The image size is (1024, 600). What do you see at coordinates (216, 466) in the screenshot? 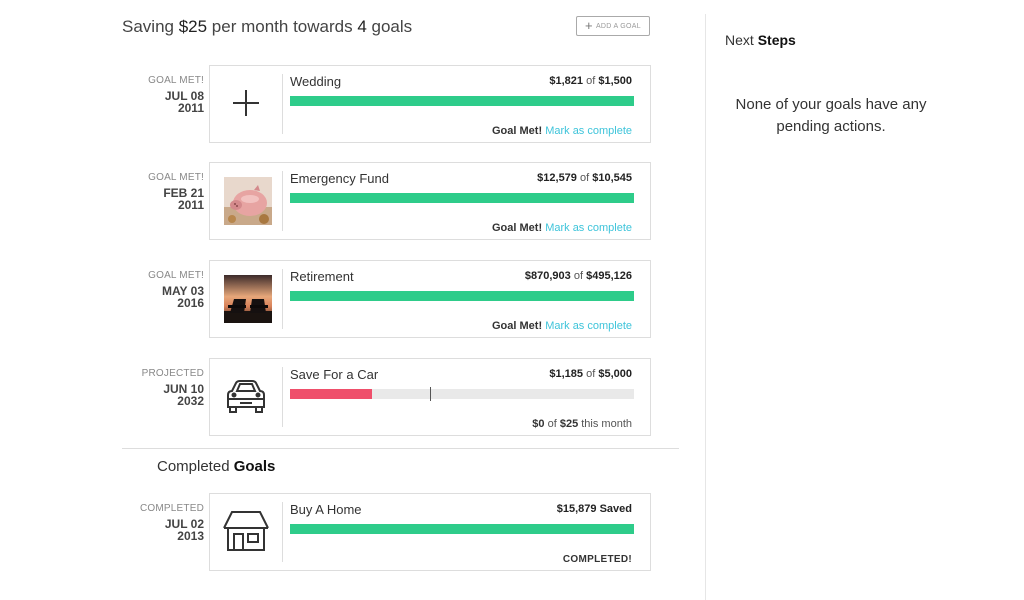
I see `completed-goals-title: Completed Goals` at bounding box center [216, 466].